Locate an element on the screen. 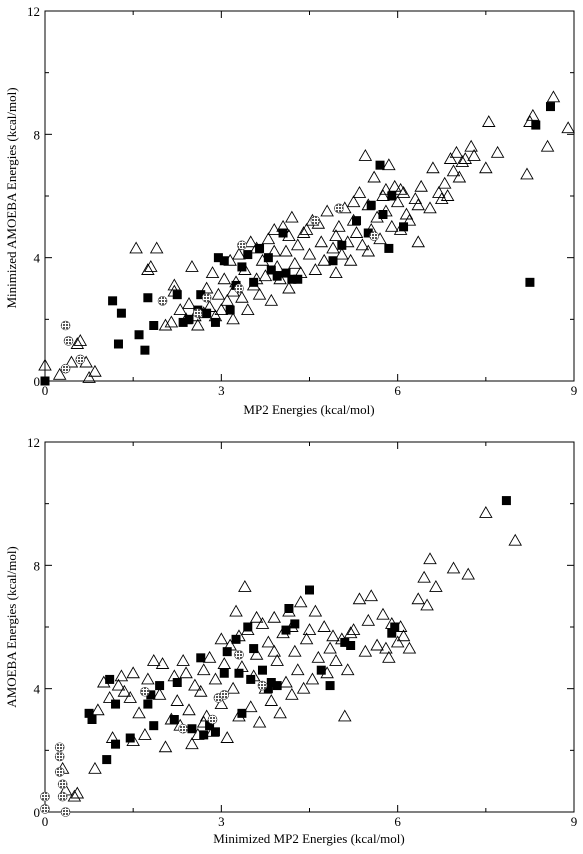 This screenshot has width=583, height=854. x-tick-label: 3 is located at coordinates (221, 390).